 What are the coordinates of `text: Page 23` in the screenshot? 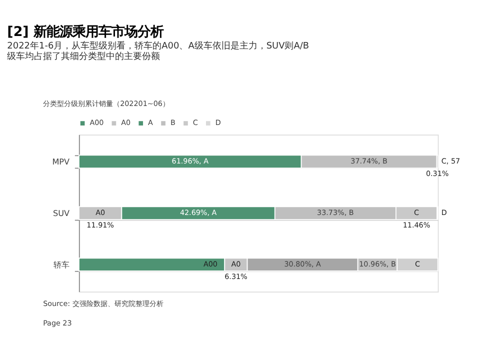 It's located at (57, 323).